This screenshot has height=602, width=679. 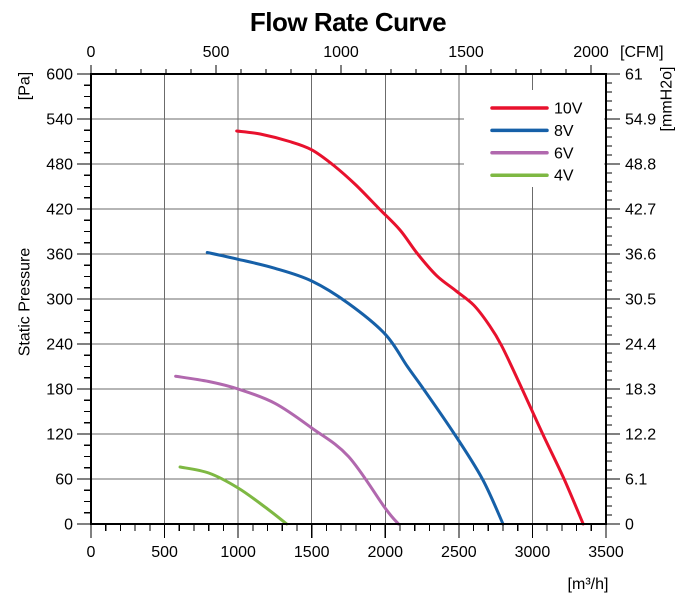 I want to click on y-right-tick-label: 48.8, so click(x=640, y=165).